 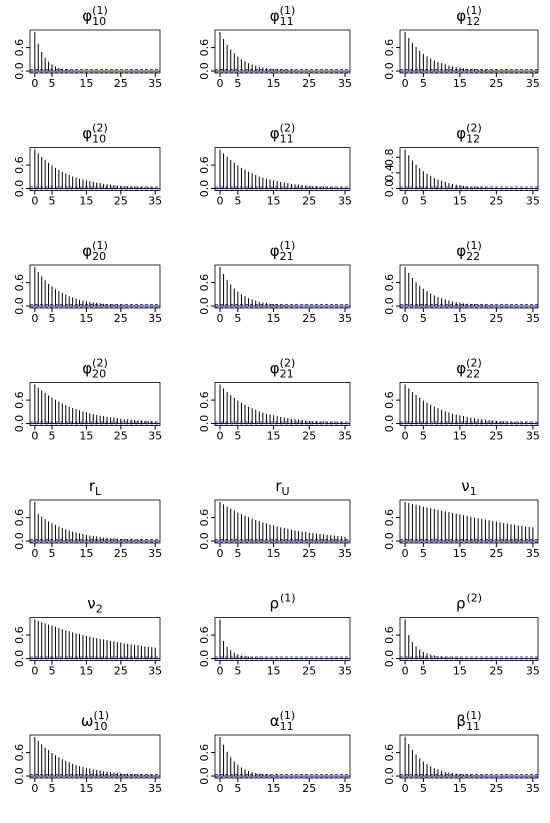 What do you see at coordinates (287, 256) in the screenshot?
I see `title-subscript: 21` at bounding box center [287, 256].